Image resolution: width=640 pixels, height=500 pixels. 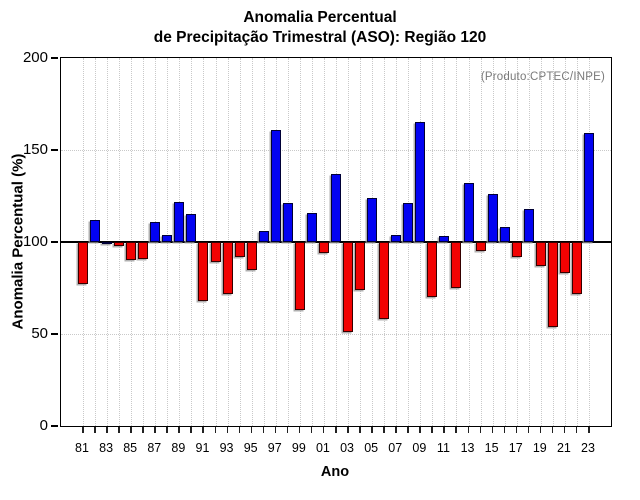 I want to click on y-tick-label: 100, so click(x=35, y=241).